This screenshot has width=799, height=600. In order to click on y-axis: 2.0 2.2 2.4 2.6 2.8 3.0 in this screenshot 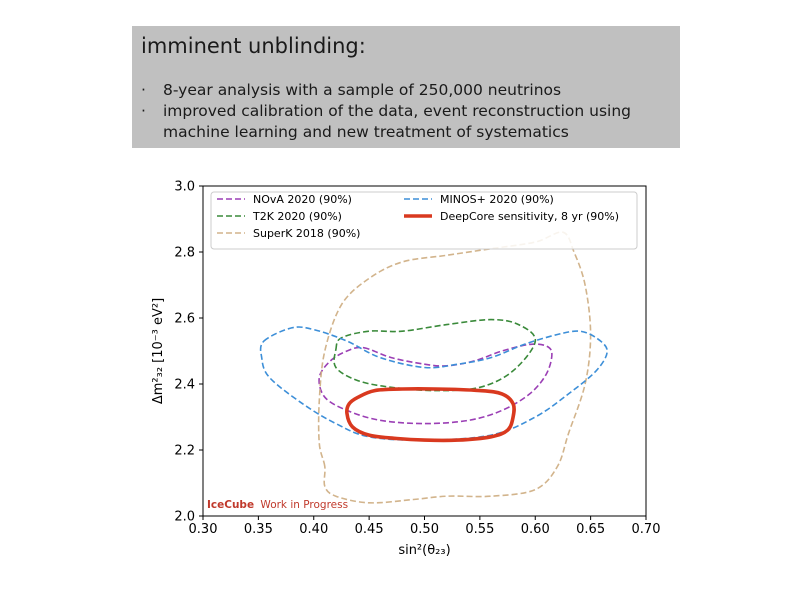, I will do `click(188, 352)`.